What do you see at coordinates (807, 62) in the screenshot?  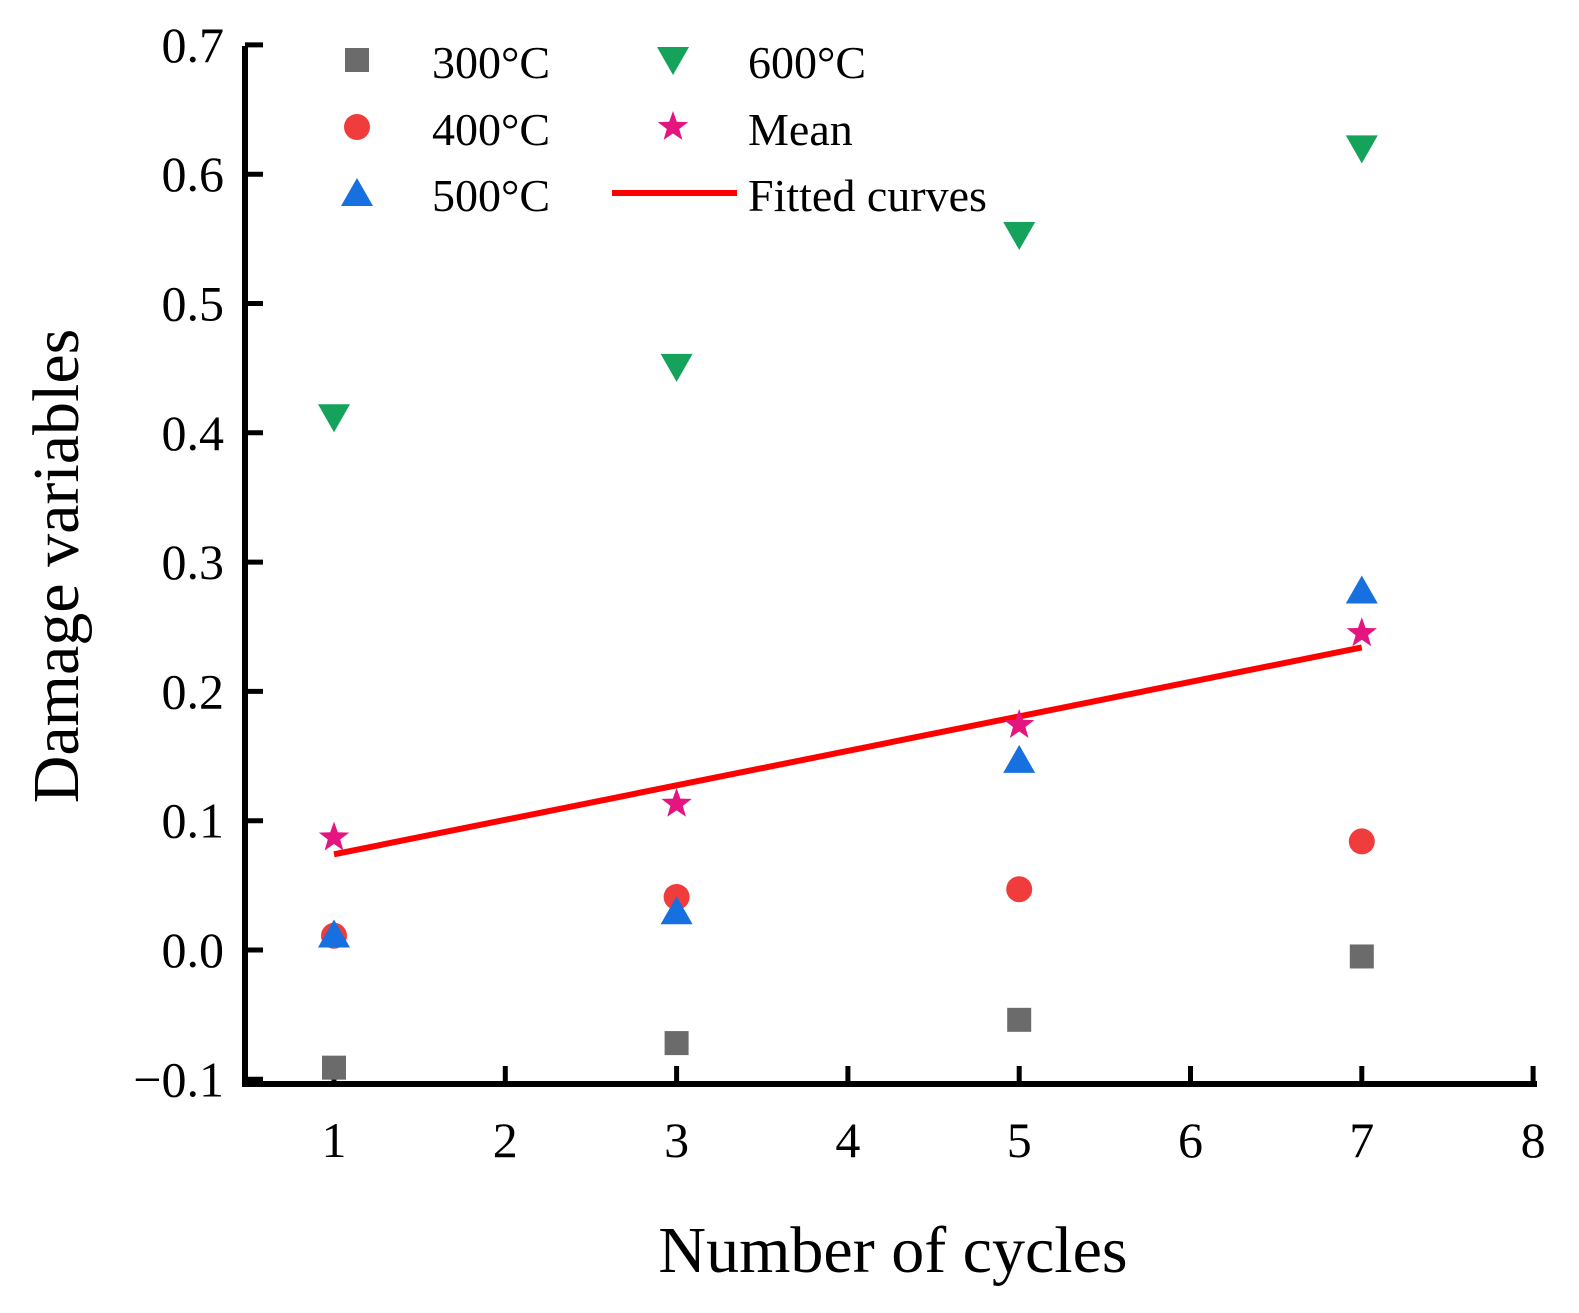 I see `legend-label: 600°C` at bounding box center [807, 62].